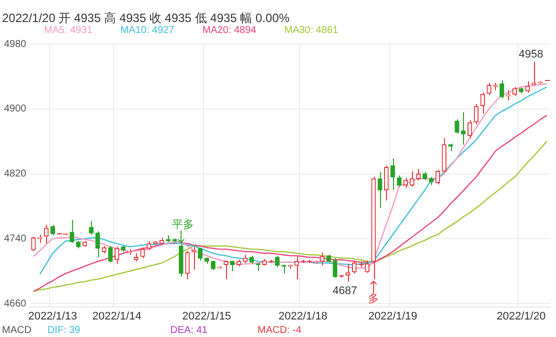 Image resolution: width=556 pixels, height=337 pixels. Describe the element at coordinates (207, 316) in the screenshot. I see `x-tick-label: 2022/1/15` at that location.